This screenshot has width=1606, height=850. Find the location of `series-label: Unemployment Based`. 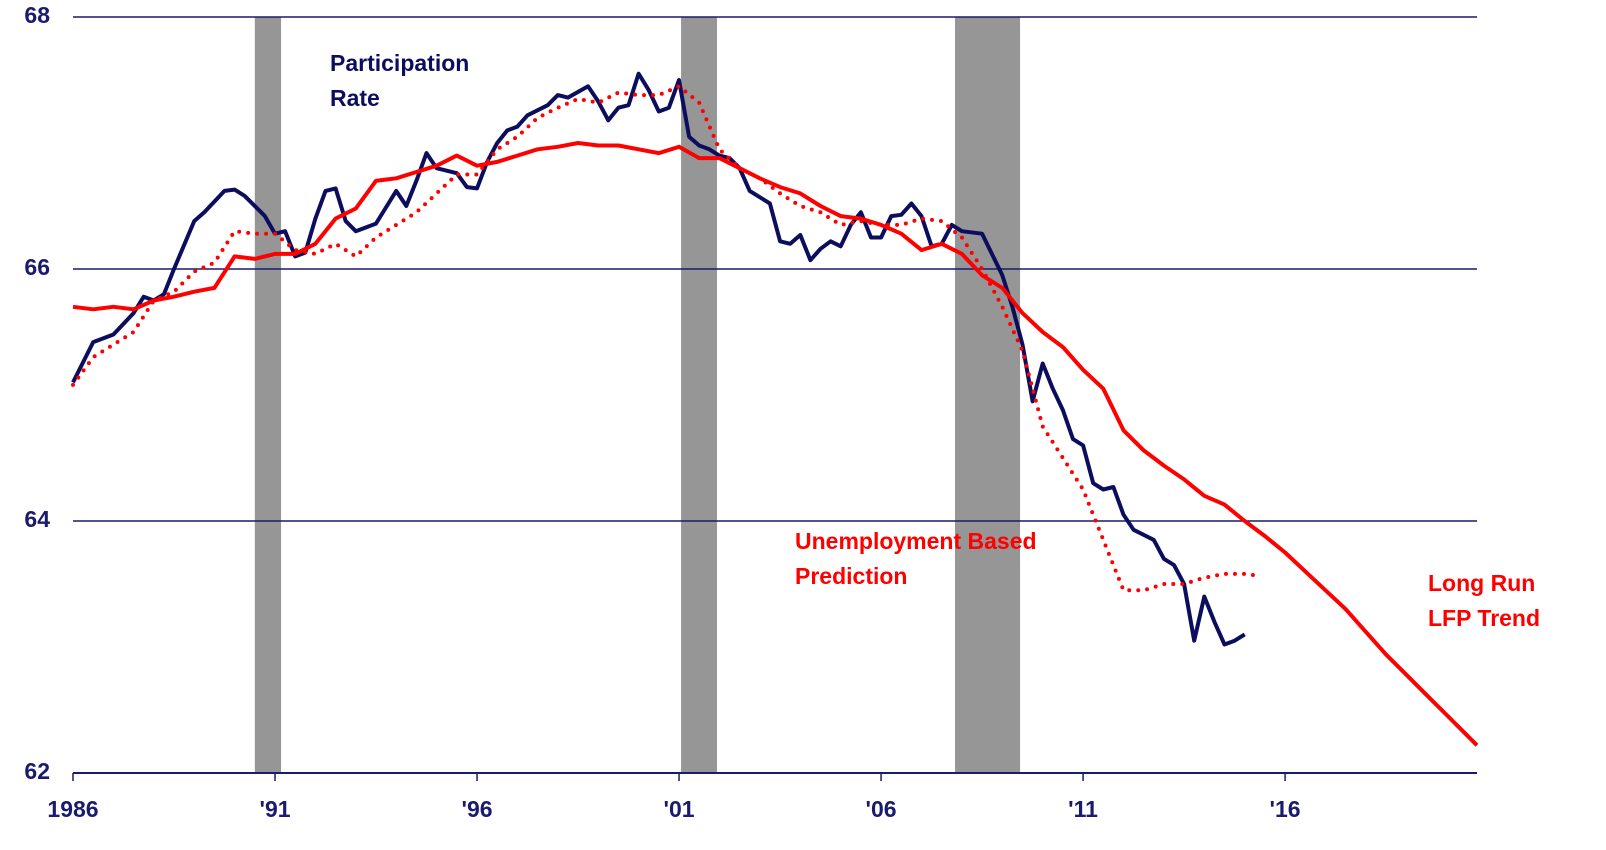

series-label: Unemployment Based is located at coordinates (916, 541).